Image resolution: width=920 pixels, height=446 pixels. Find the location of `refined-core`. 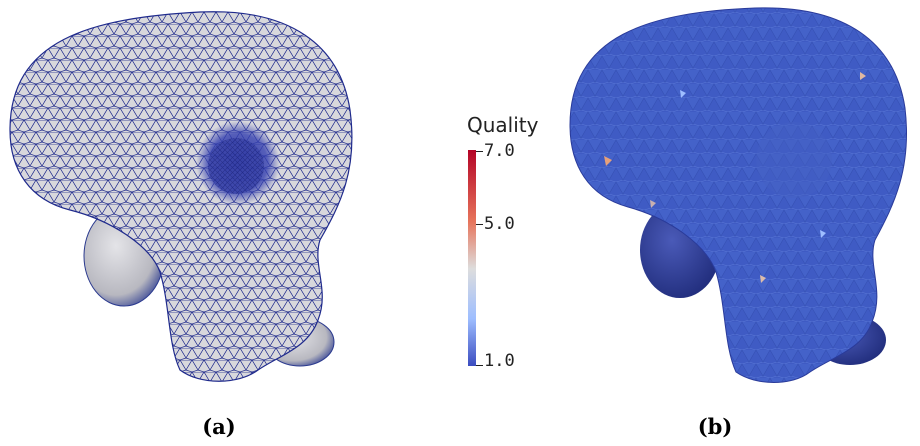

refined-core is located at coordinates (236, 166).